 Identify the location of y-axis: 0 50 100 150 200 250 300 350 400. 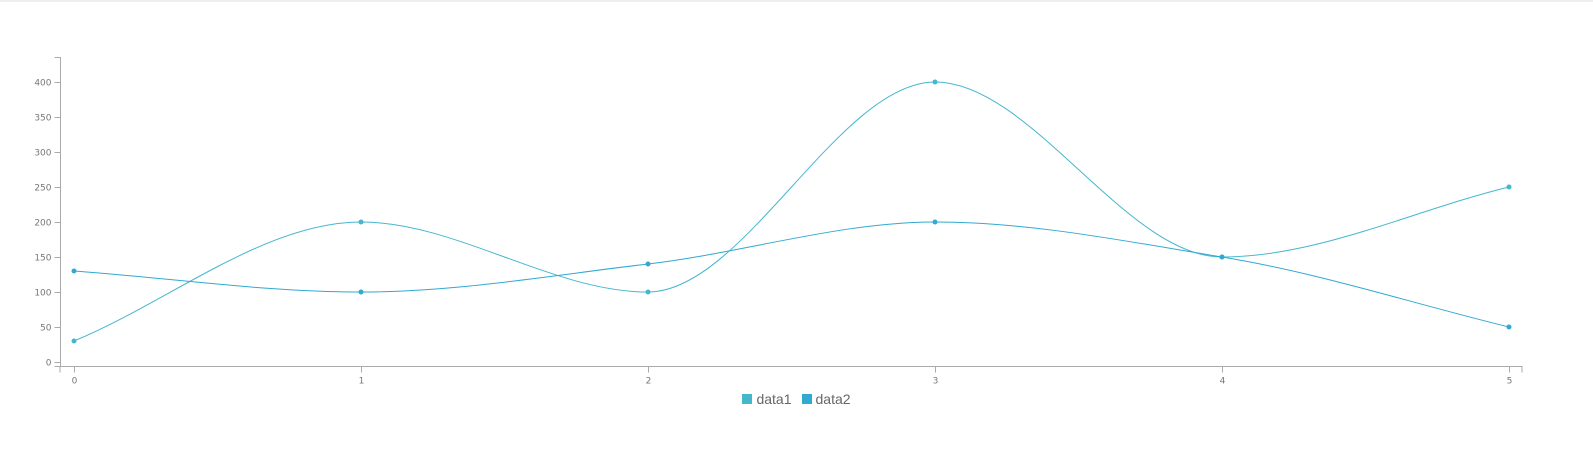
(47, 213).